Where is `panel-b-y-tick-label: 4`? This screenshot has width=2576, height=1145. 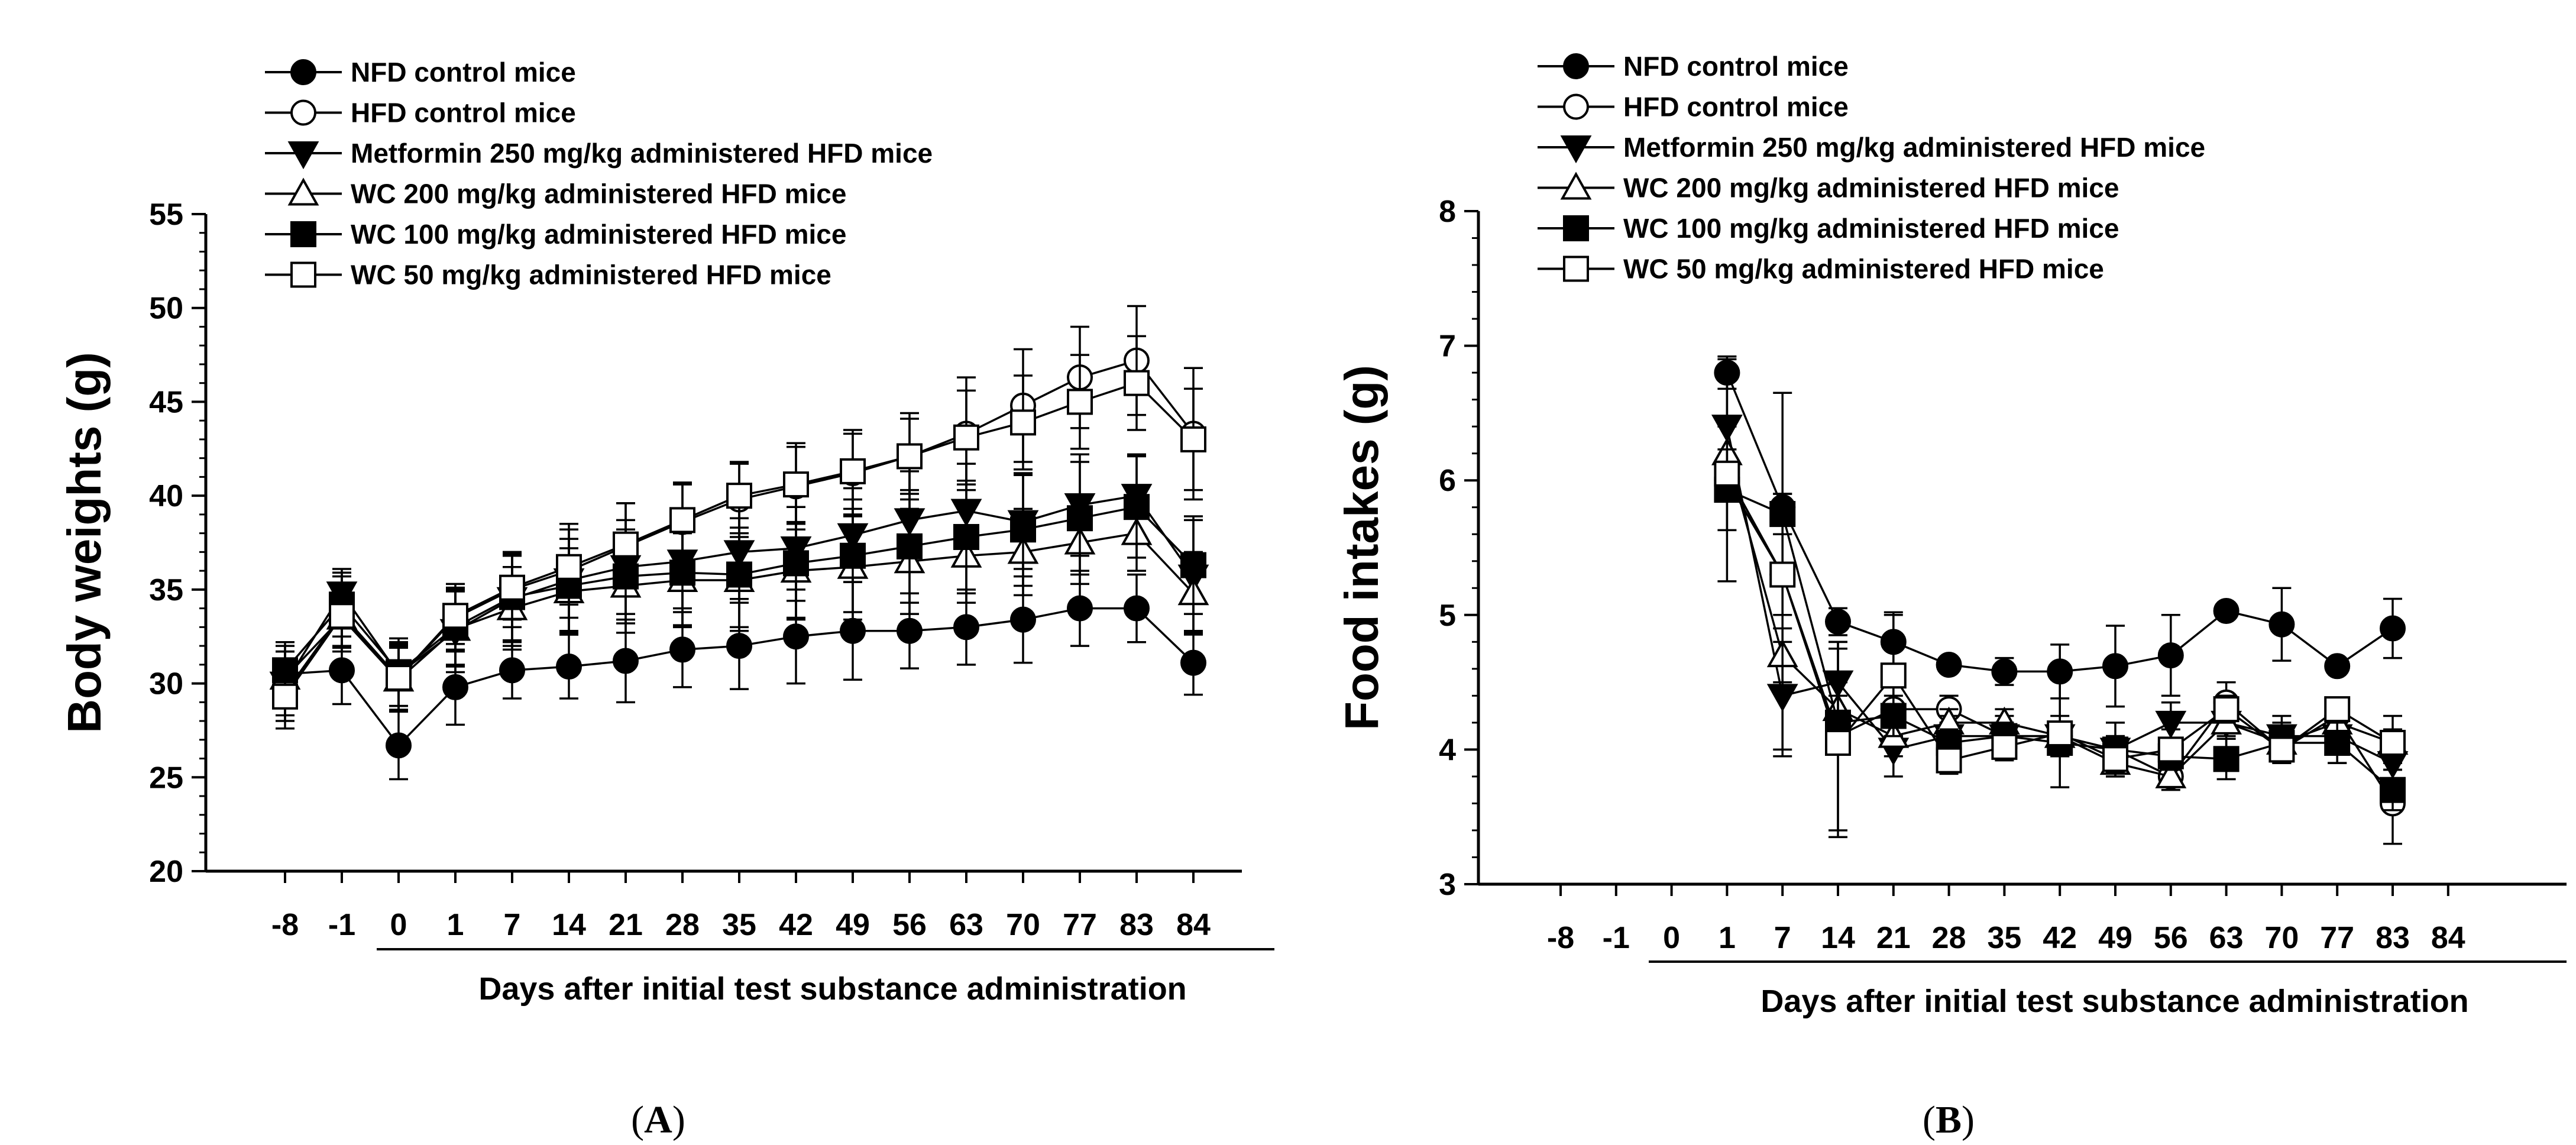
panel-b-y-tick-label: 4 is located at coordinates (1448, 750).